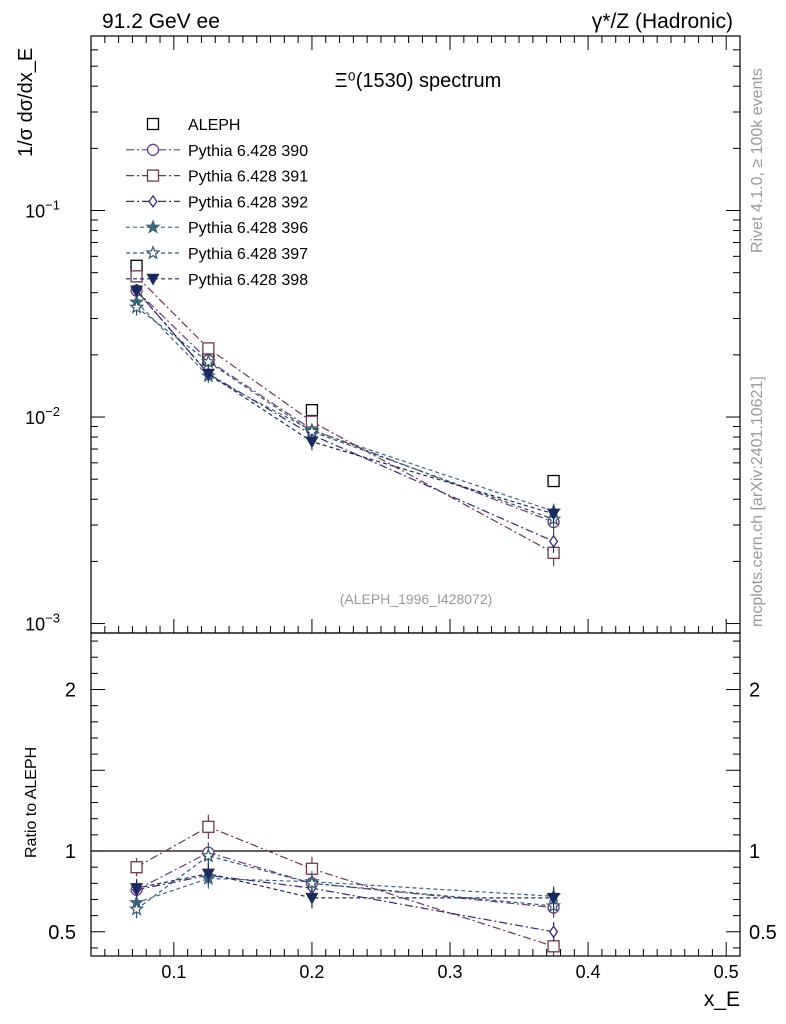  Describe the element at coordinates (214, 125) in the screenshot. I see `legend-label: ALEPH` at that location.